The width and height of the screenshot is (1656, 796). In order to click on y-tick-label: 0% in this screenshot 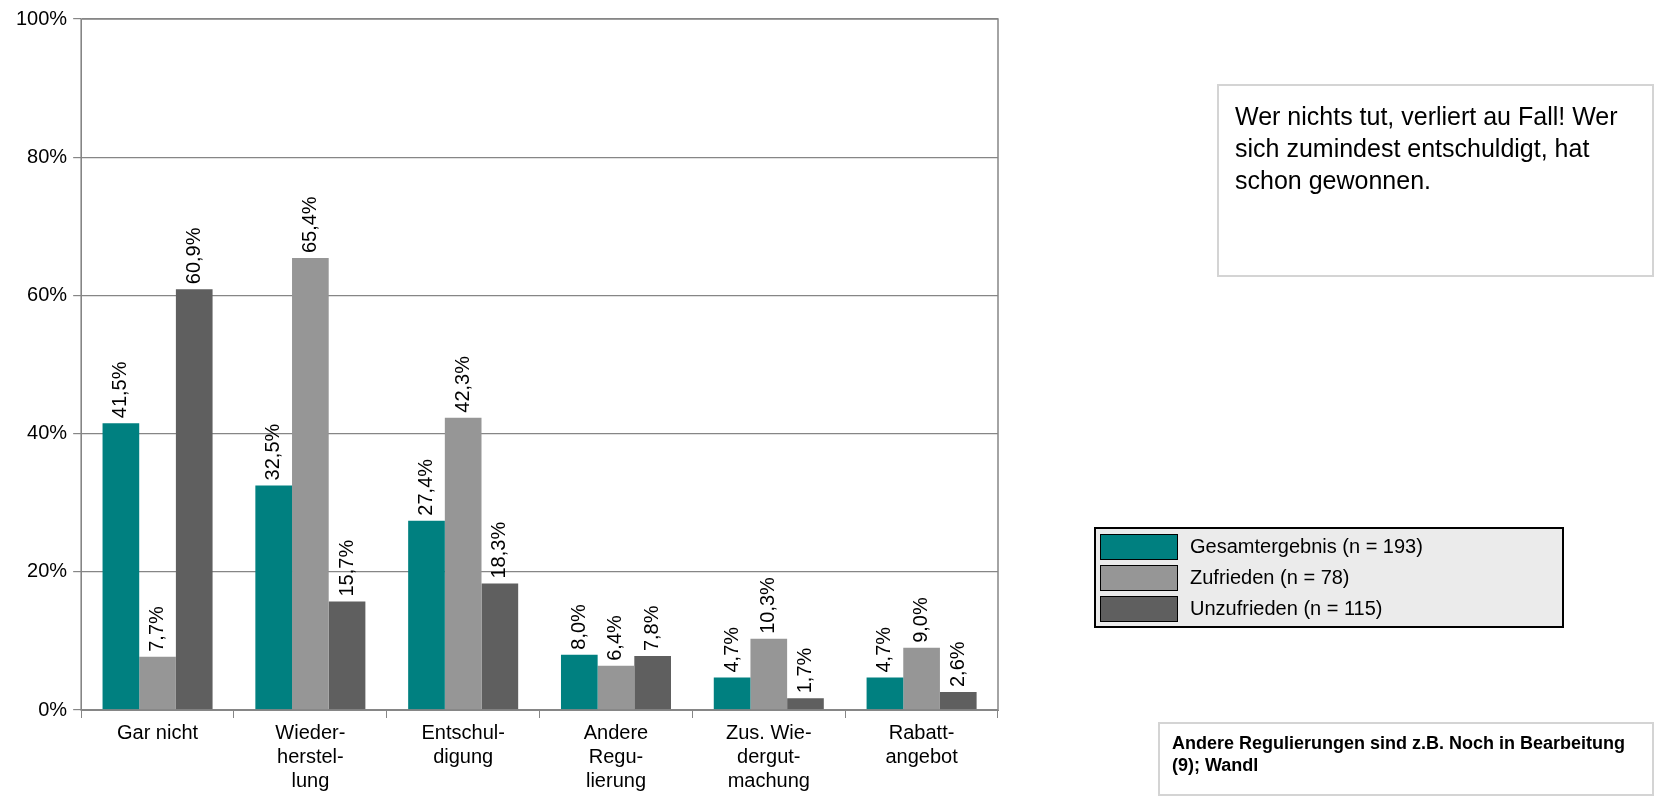, I will do `click(53, 708)`.